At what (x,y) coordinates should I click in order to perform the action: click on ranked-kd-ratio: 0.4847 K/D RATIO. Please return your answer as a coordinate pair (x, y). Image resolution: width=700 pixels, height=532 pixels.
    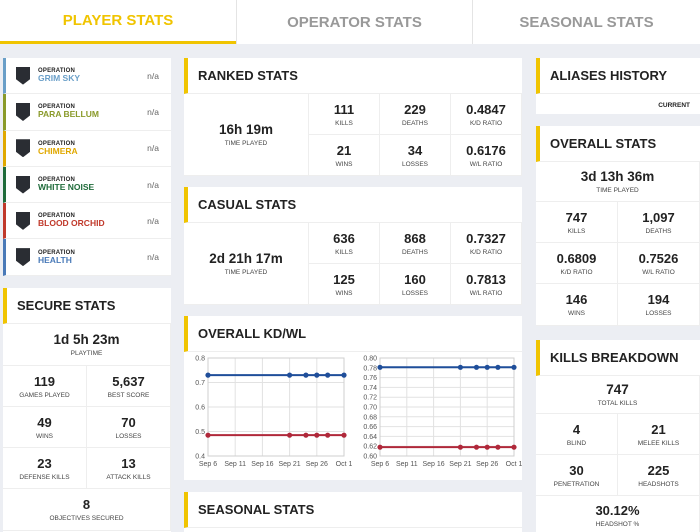
    Looking at the image, I should click on (486, 114).